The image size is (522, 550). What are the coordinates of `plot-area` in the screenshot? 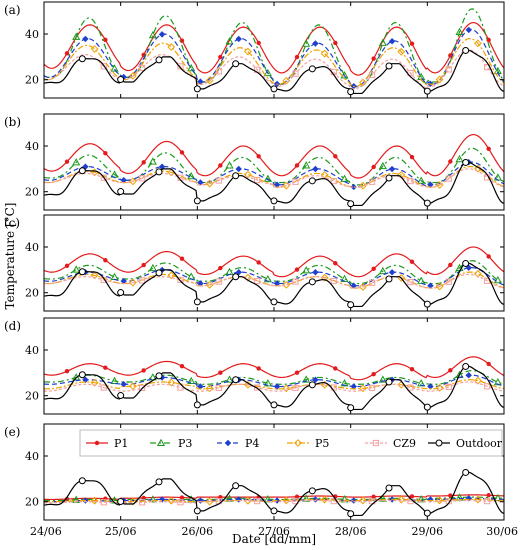 It's located at (274, 384).